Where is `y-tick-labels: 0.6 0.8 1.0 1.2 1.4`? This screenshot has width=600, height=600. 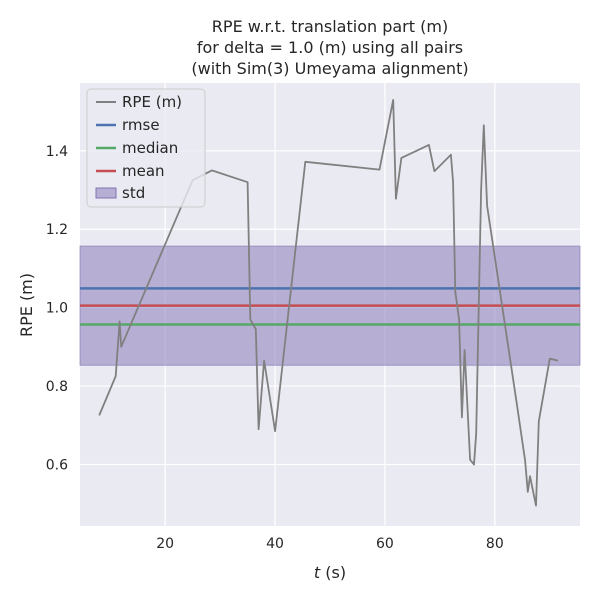
y-tick-labels: 0.6 0.8 1.0 1.2 1.4 is located at coordinates (57, 309).